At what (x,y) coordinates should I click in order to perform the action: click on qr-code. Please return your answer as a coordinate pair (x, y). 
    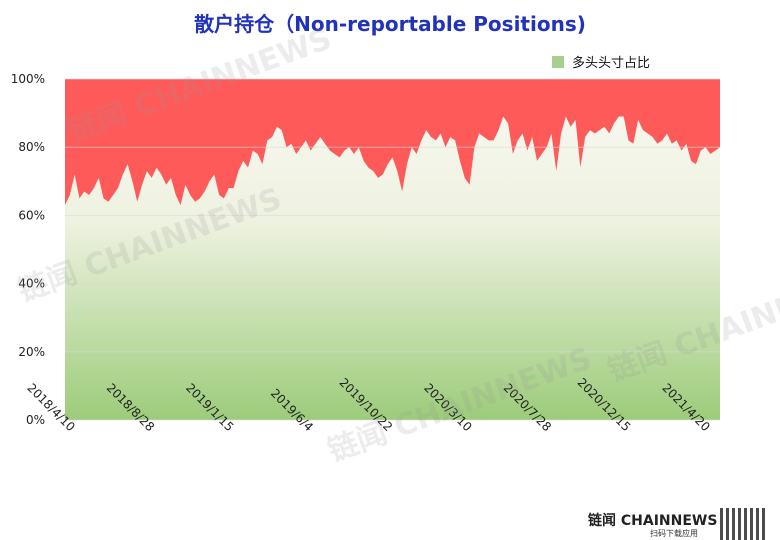
    Looking at the image, I should click on (744, 524).